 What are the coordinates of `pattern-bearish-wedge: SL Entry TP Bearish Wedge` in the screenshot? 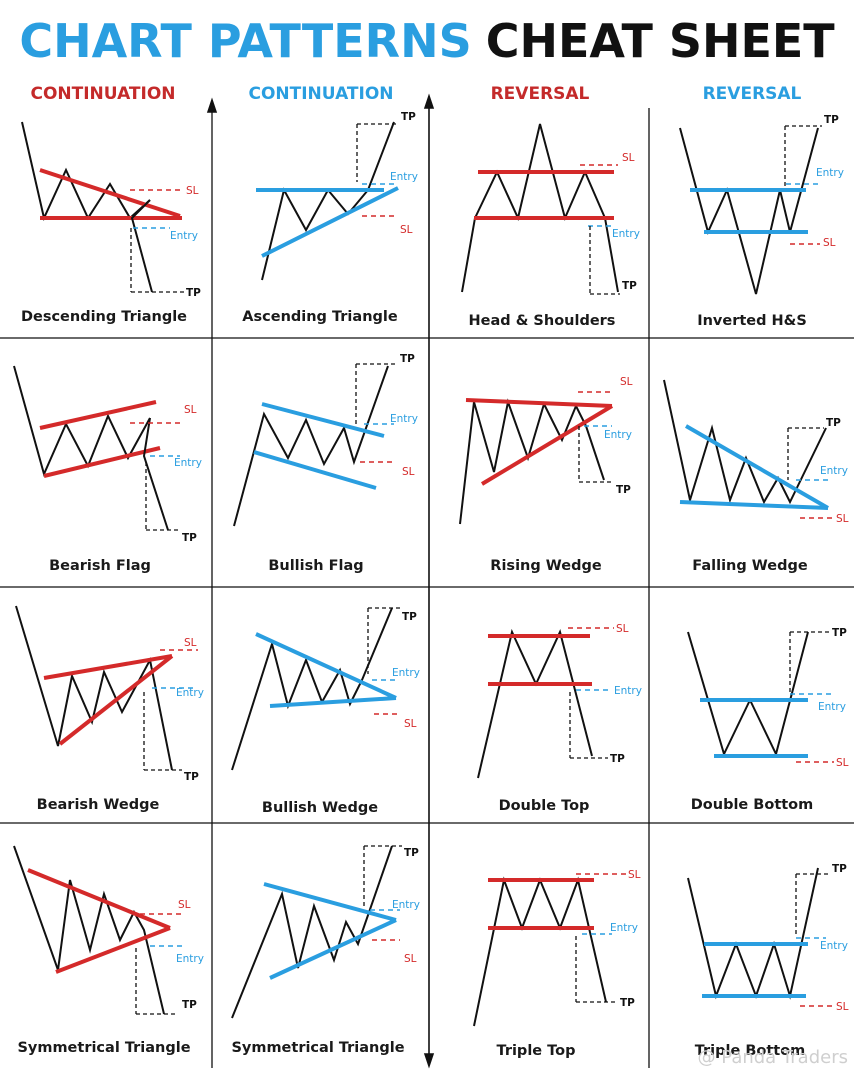 It's located at (109, 709).